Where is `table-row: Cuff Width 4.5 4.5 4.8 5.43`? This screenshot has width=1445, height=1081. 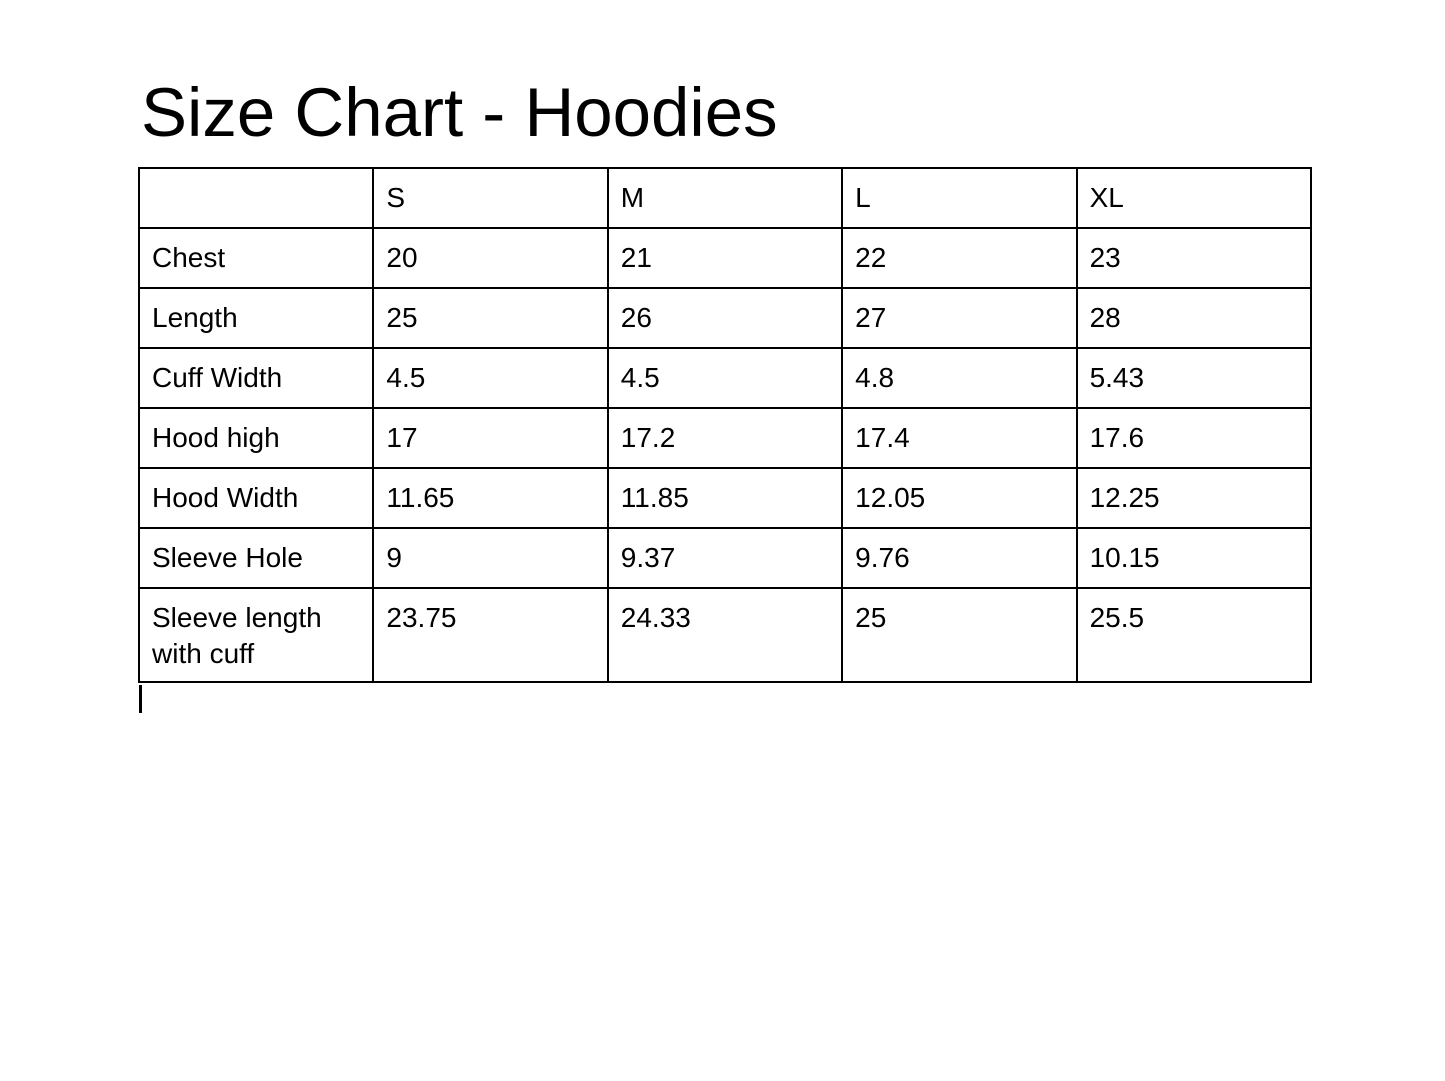 table-row: Cuff Width 4.5 4.5 4.8 5.43 is located at coordinates (725, 378).